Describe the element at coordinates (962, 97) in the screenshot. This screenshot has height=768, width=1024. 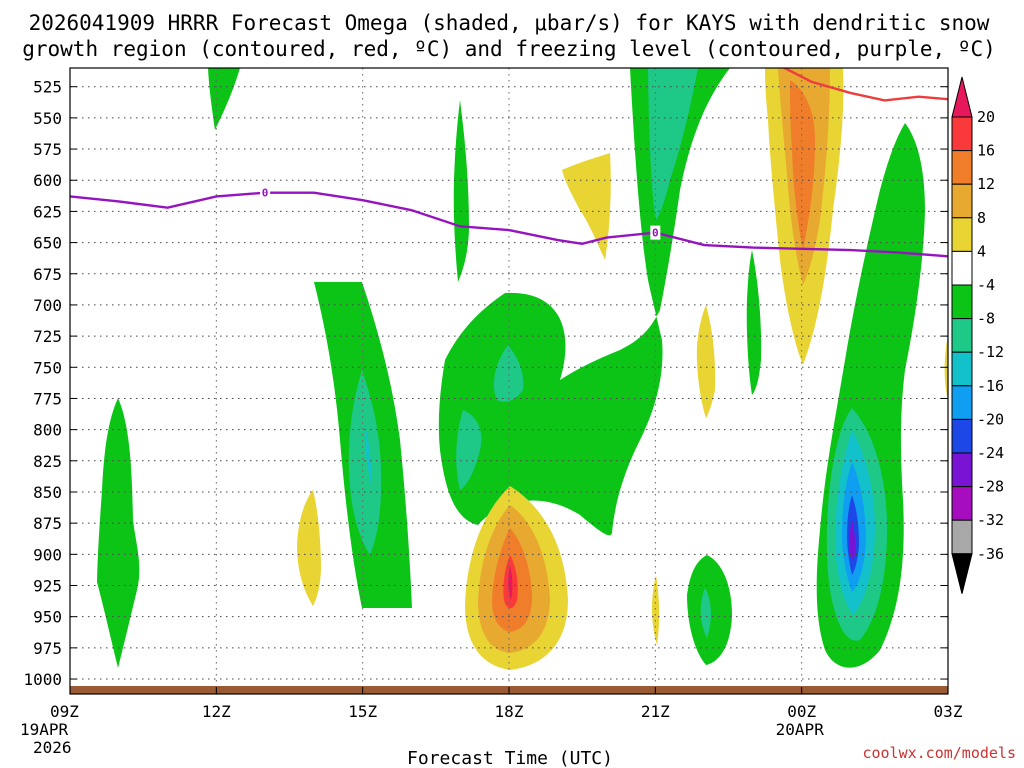
I see `colorbar-top-triangle` at that location.